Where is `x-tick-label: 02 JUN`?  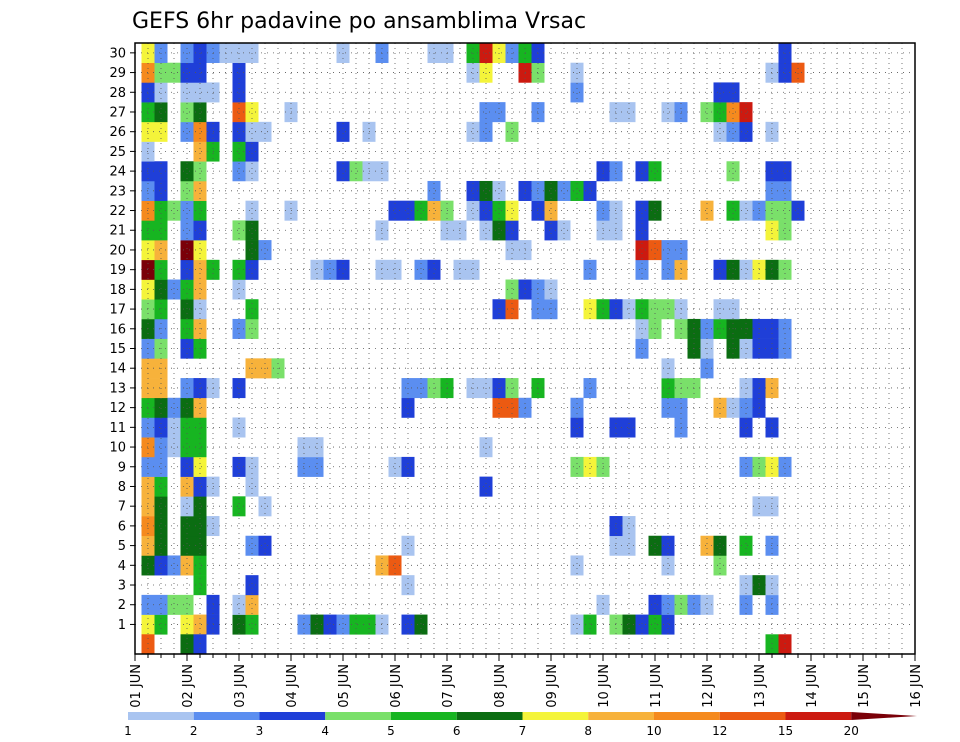
x-tick-label: 02 JUN is located at coordinates (188, 686).